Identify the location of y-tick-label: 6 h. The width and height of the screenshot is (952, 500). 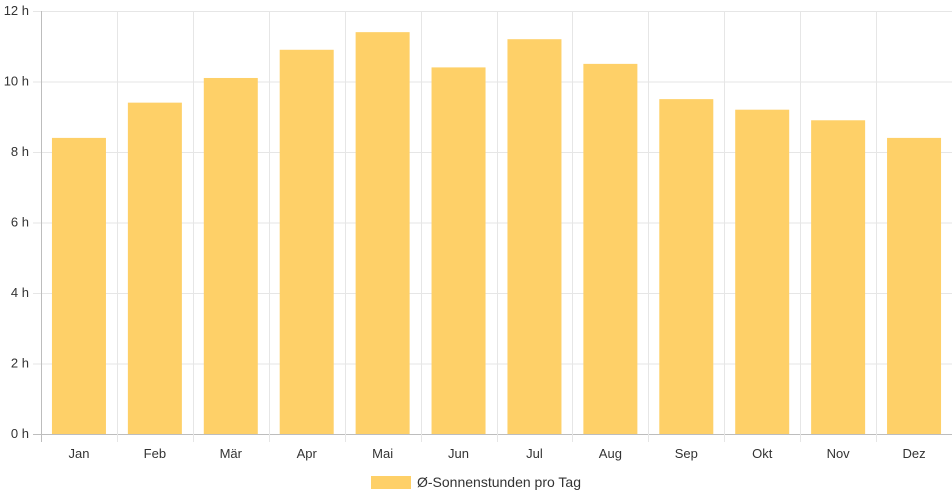
(20, 222).